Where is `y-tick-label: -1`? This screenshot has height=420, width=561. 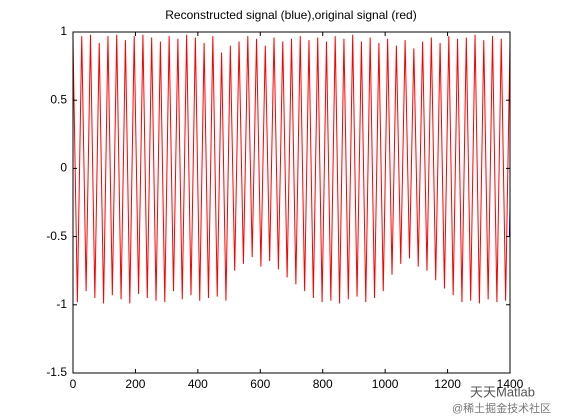
y-tick-label: -1 is located at coordinates (61, 304).